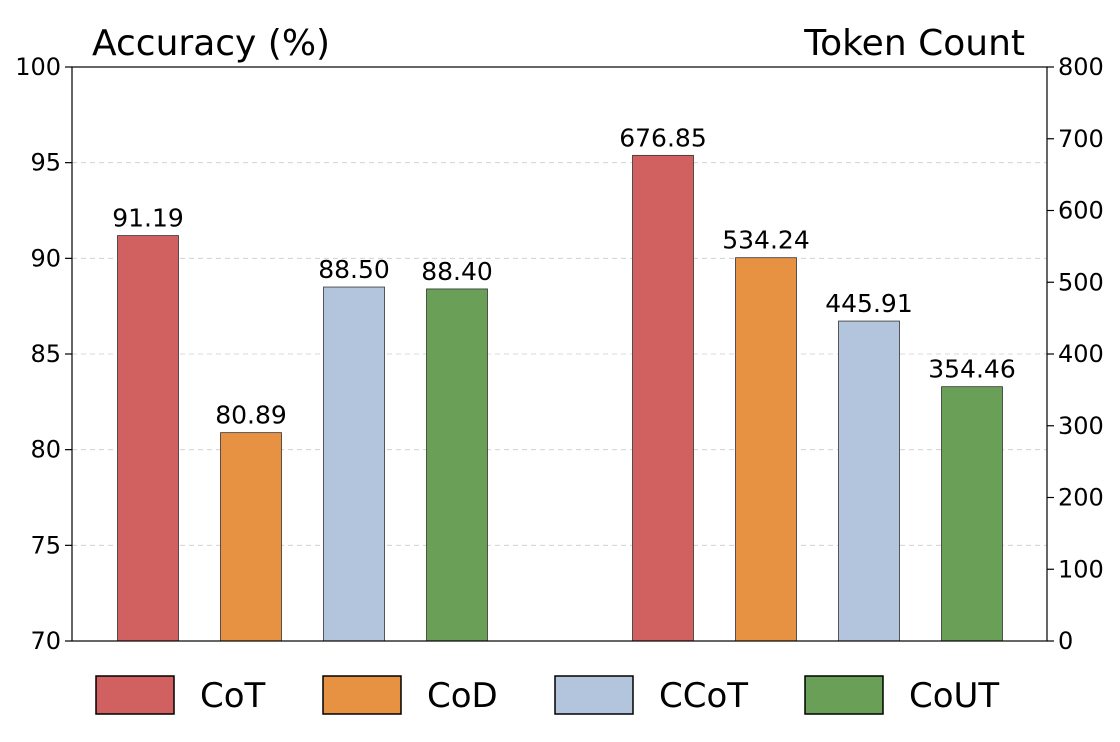 Image resolution: width=1120 pixels, height=742 pixels. I want to click on token-label-ccot: 445.91, so click(868, 303).